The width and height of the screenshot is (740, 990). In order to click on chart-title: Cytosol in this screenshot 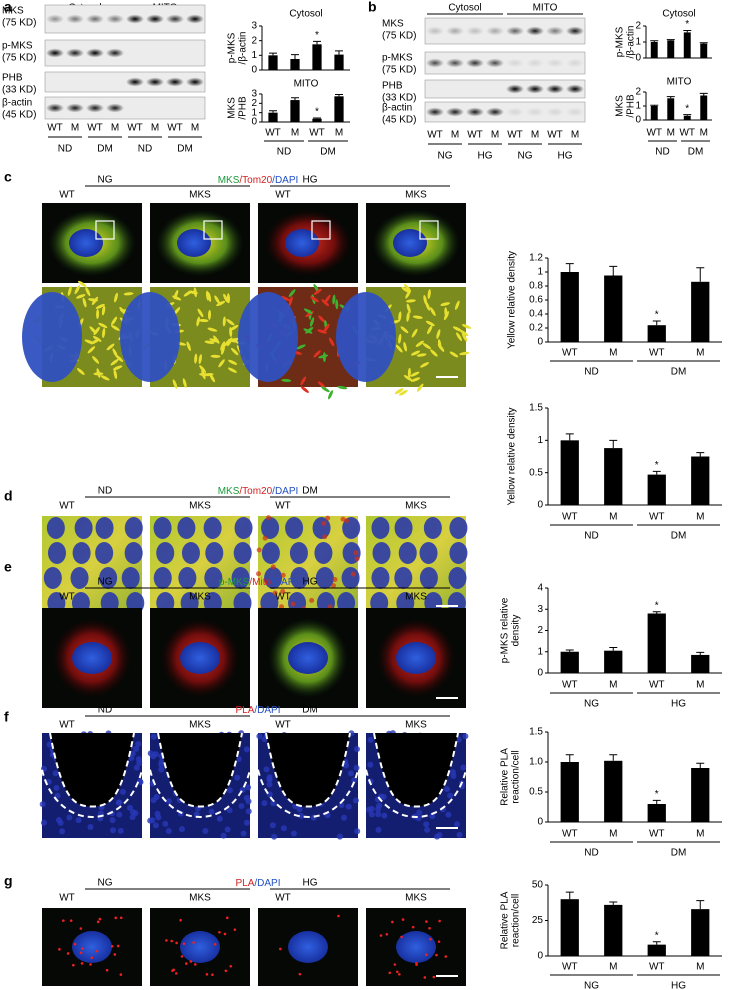, I will do `click(305, 14)`.